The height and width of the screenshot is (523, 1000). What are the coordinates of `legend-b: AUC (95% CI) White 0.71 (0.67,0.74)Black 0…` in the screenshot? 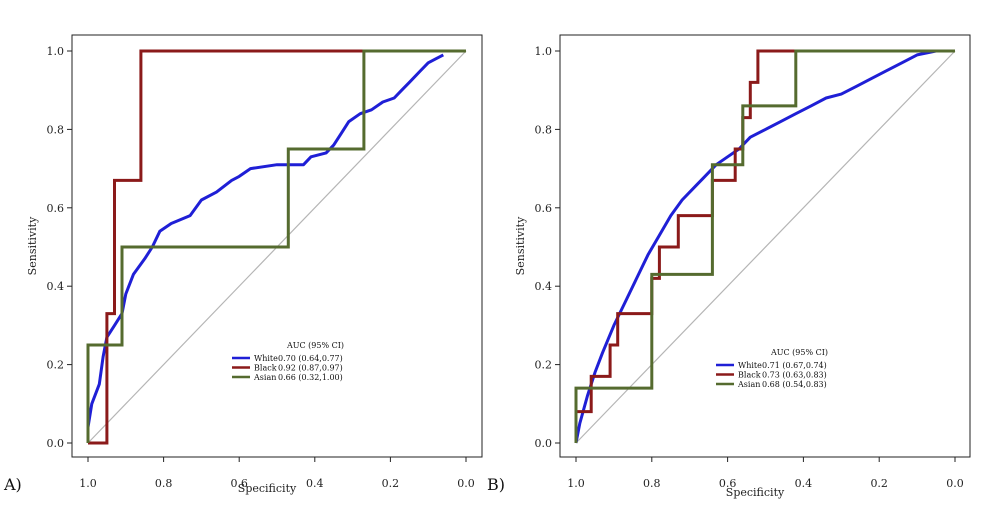 It's located at (772, 368).